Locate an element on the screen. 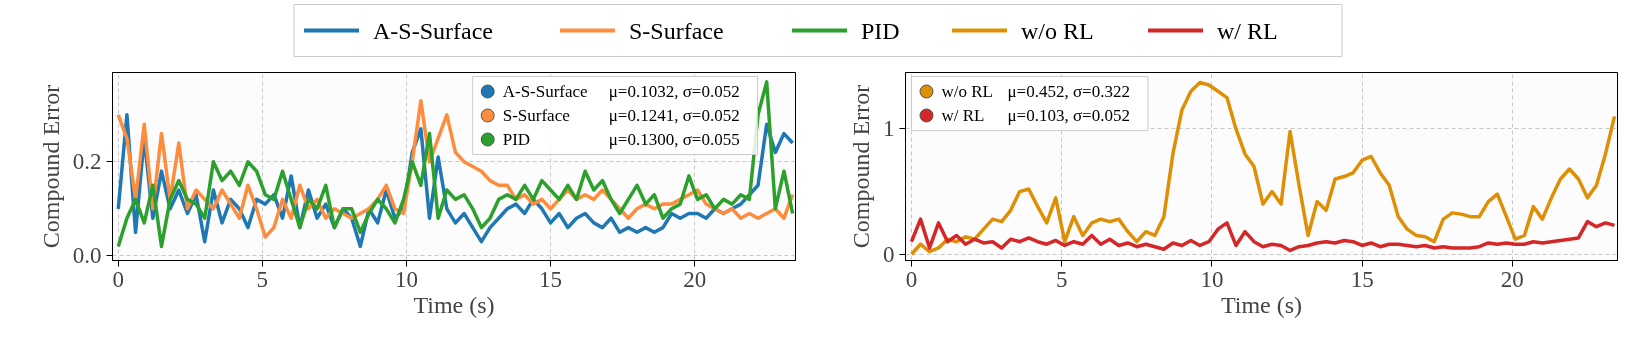  line-series is located at coordinates (1263, 235).